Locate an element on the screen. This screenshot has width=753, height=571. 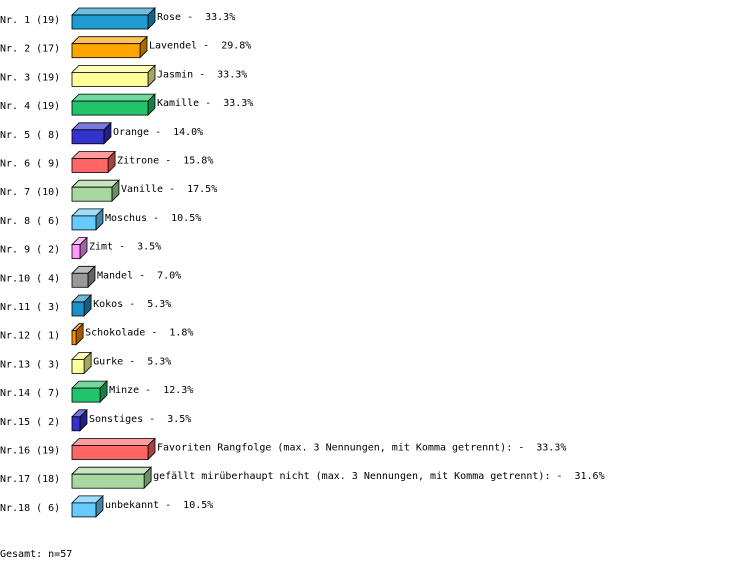
bar-label: Vanille - 17.5% is located at coordinates (169, 189).